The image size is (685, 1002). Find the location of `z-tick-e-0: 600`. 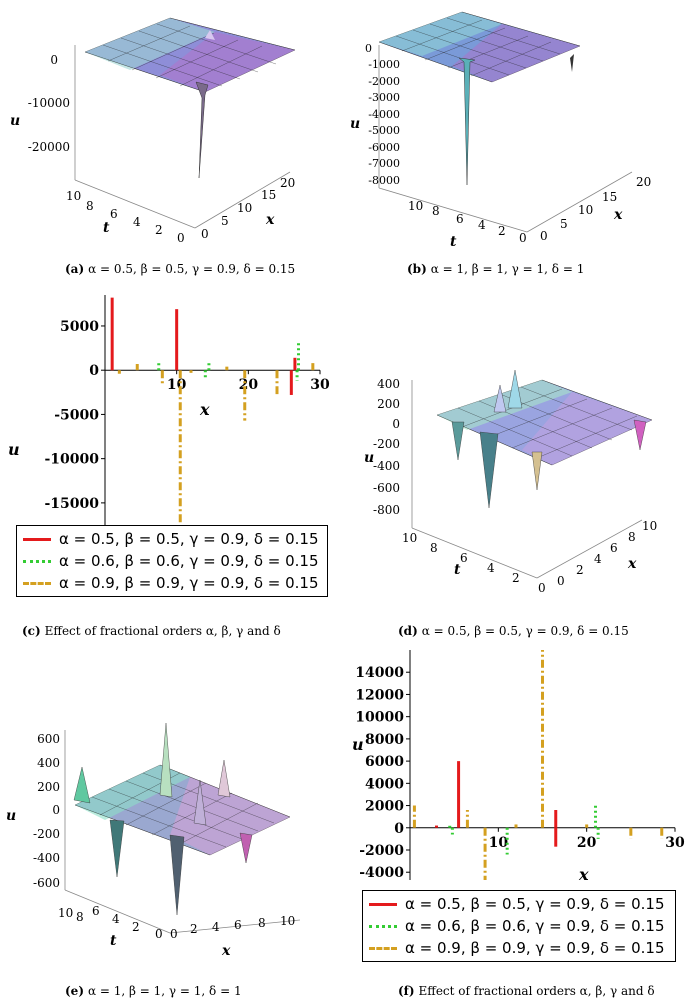

z-tick-e-0: 600 is located at coordinates (48, 739).